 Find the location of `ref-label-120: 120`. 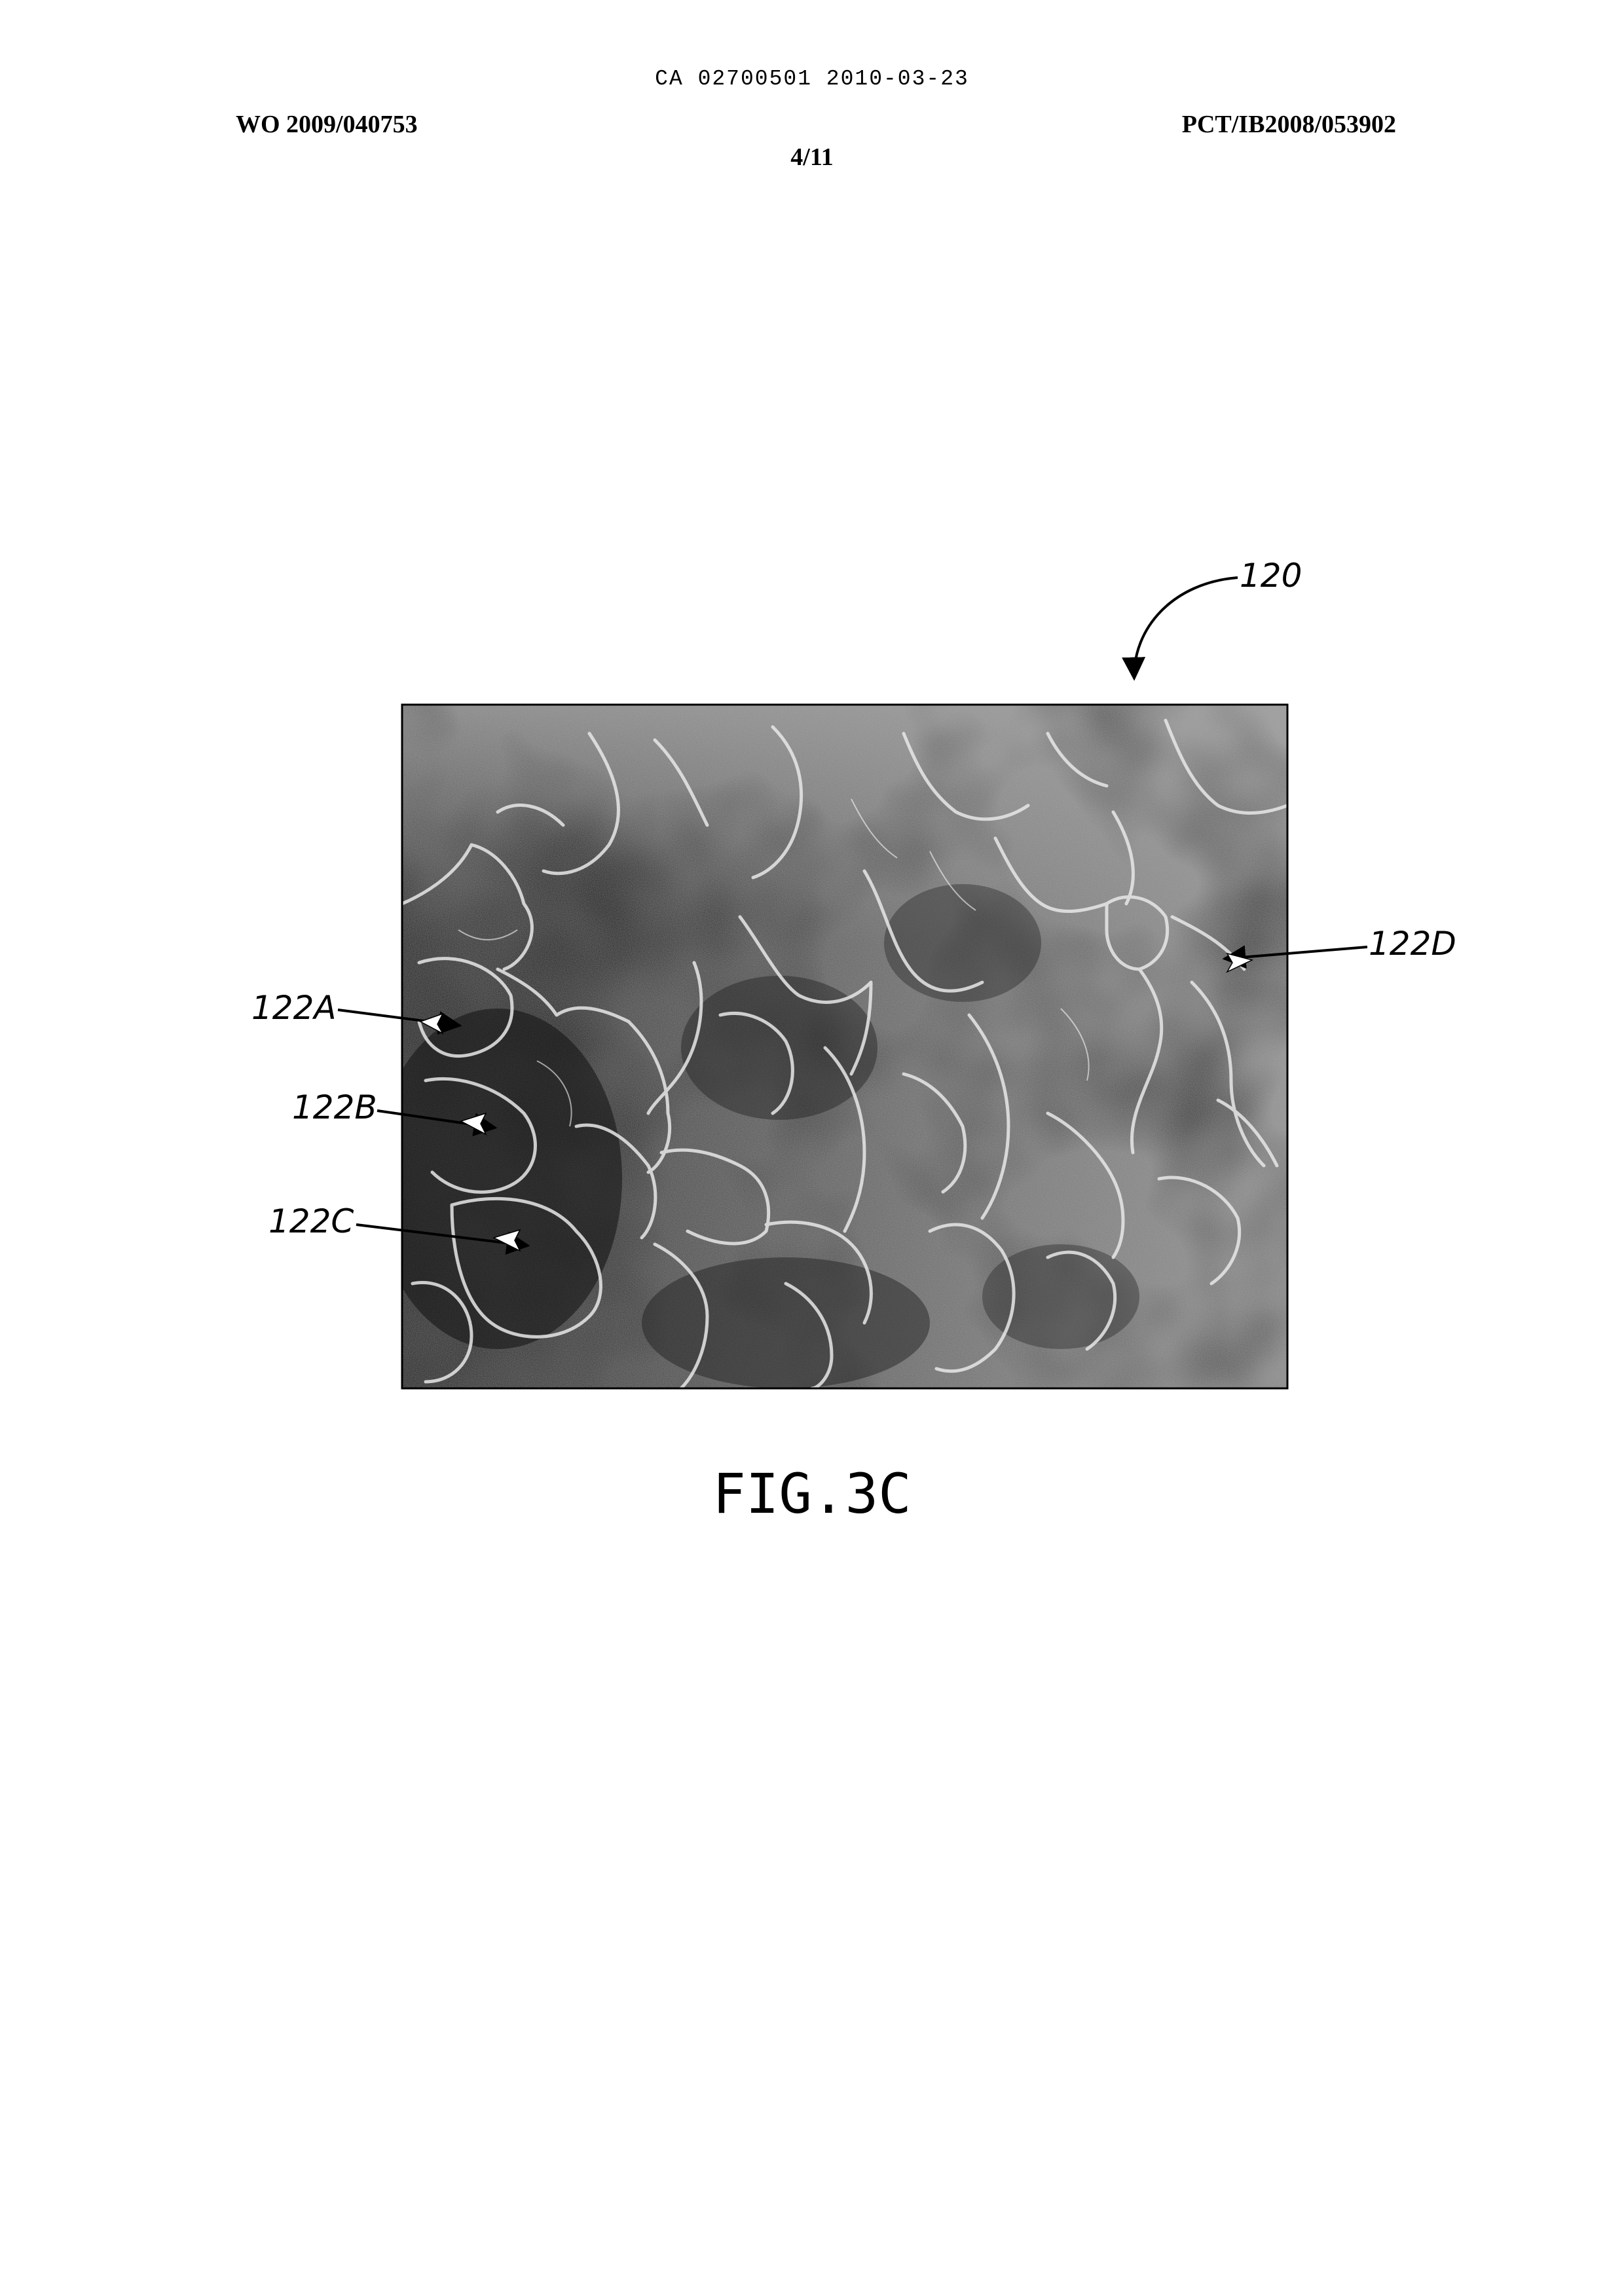

ref-label-120: 120 is located at coordinates (1271, 576).